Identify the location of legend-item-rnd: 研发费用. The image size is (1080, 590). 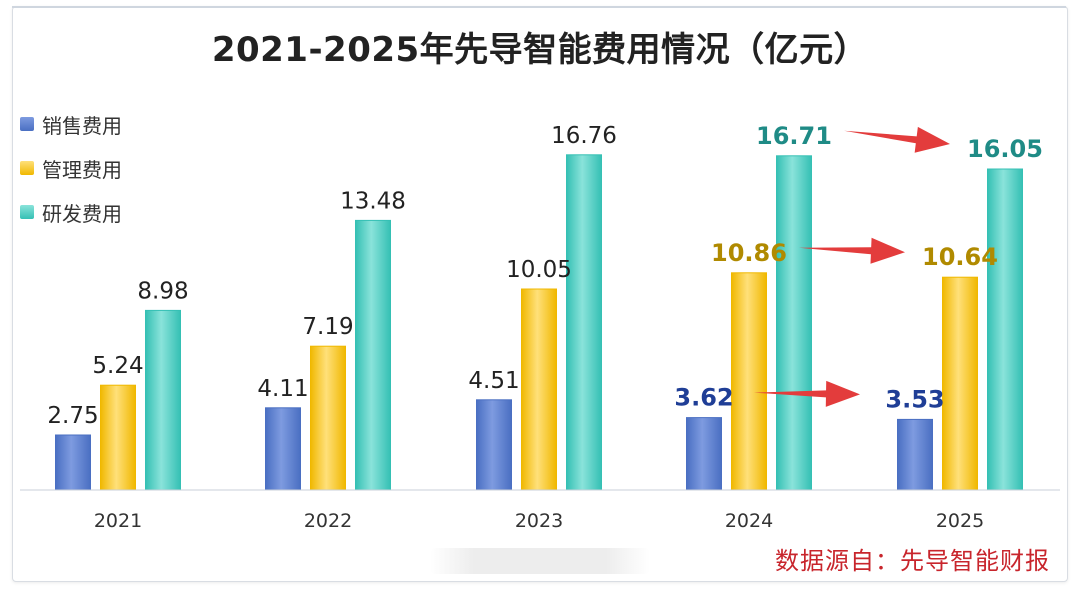
(71, 212).